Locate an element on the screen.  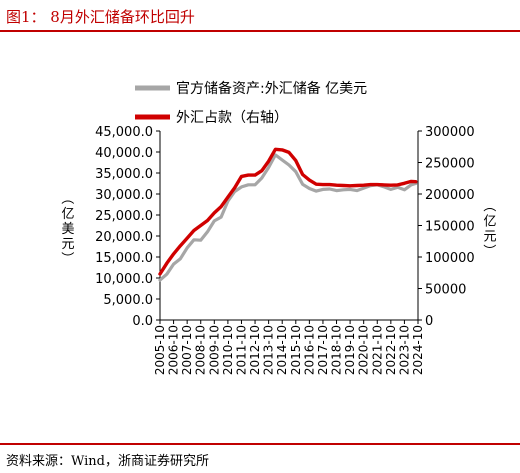
x-tick-label: 2005-10 is located at coordinates (160, 350).